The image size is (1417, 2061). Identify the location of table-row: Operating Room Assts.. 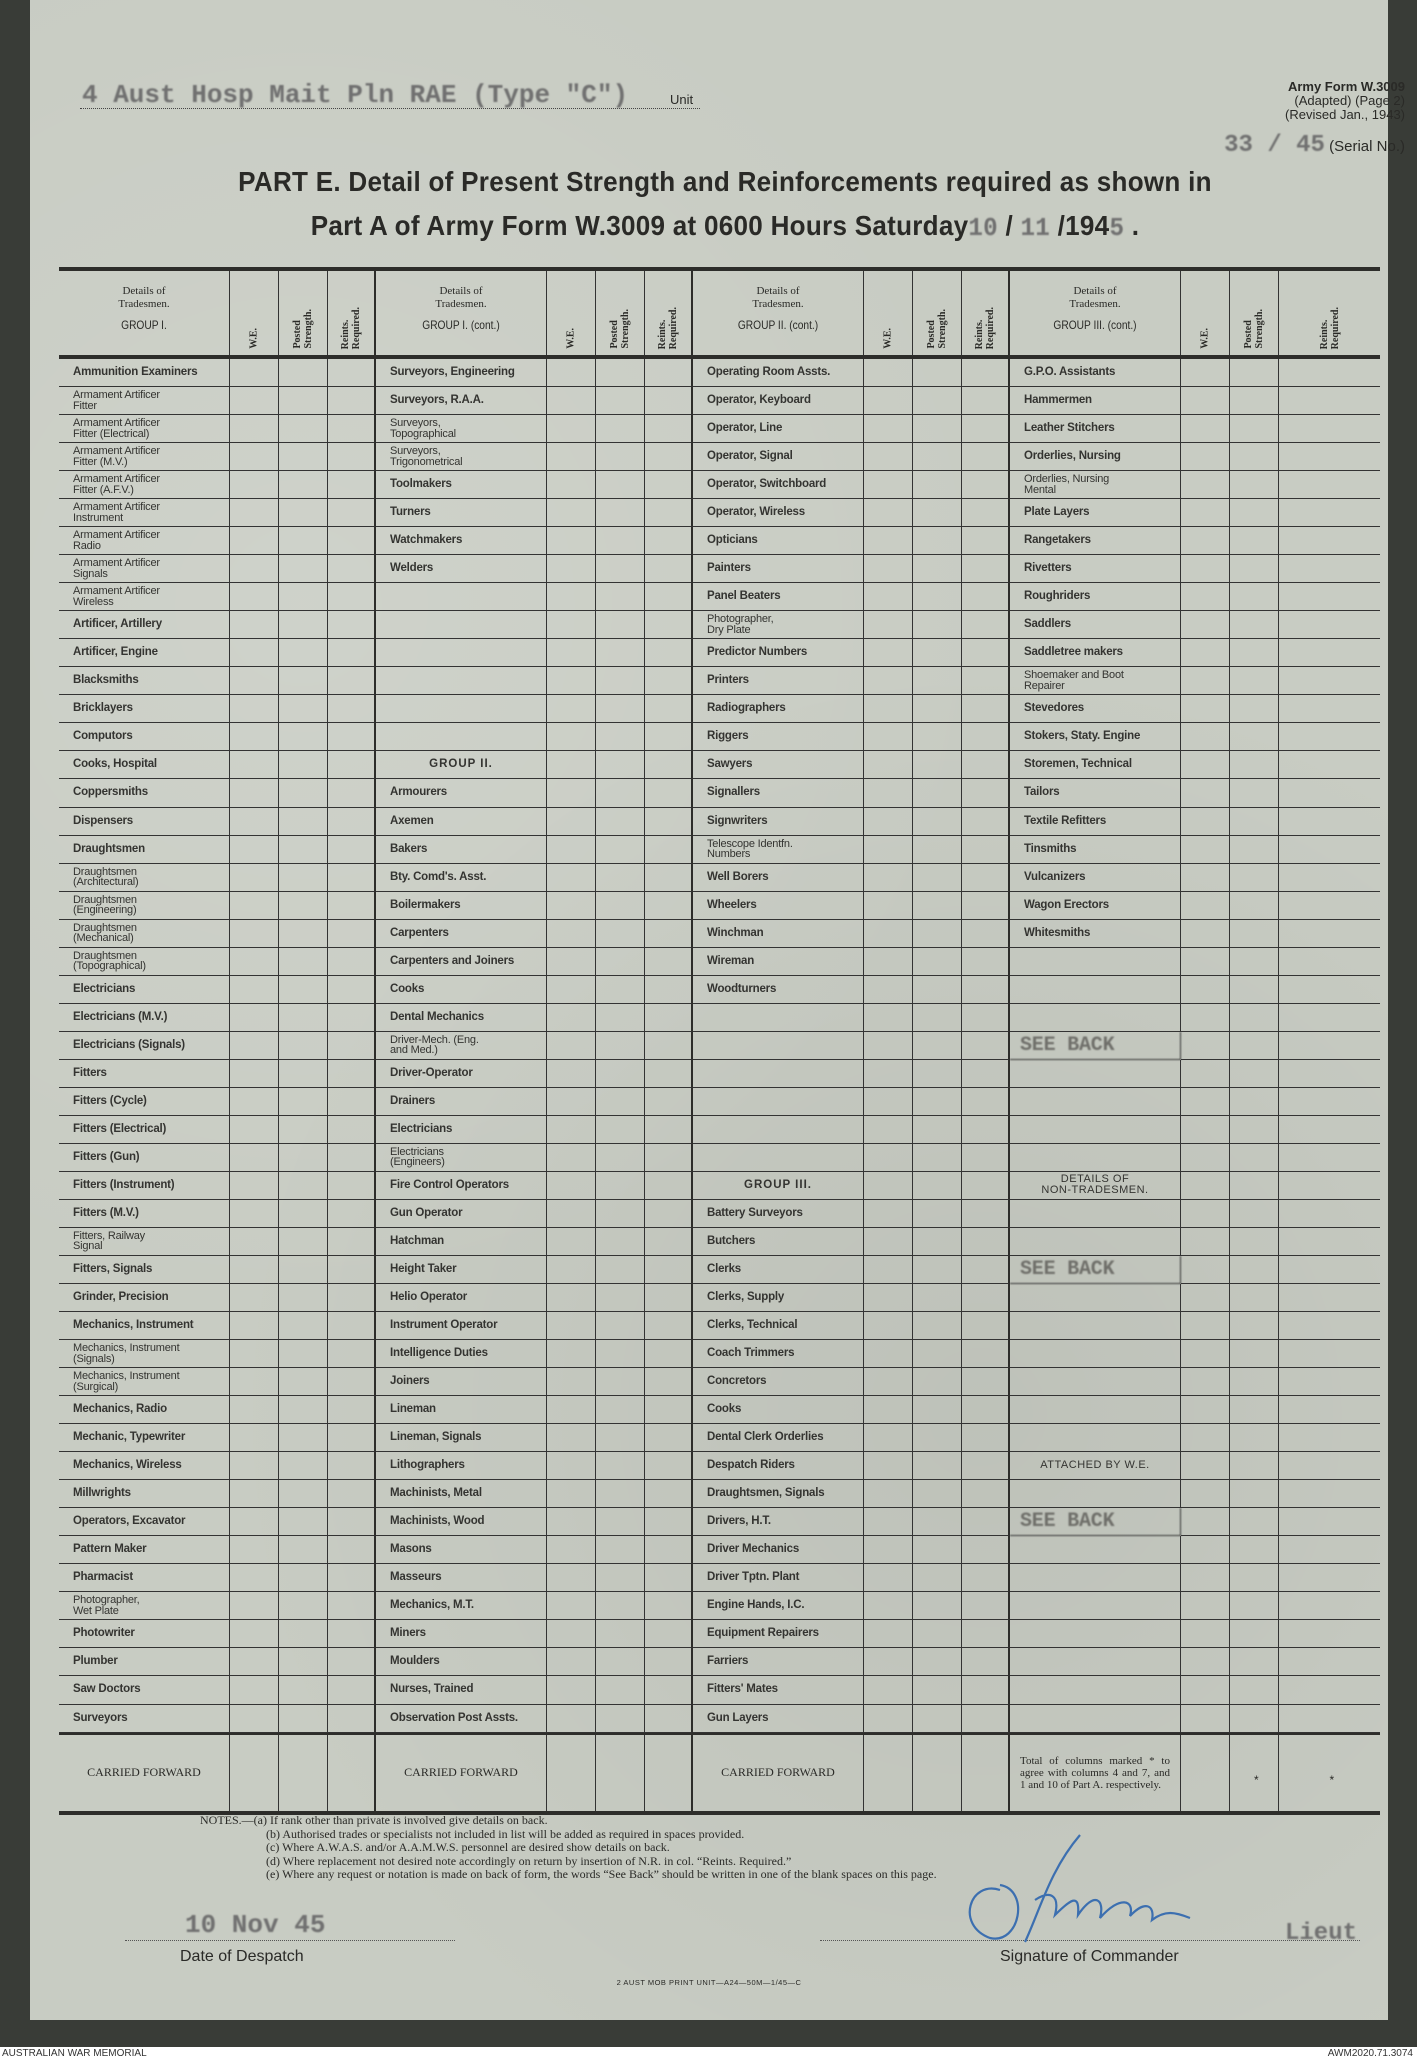
(851, 373).